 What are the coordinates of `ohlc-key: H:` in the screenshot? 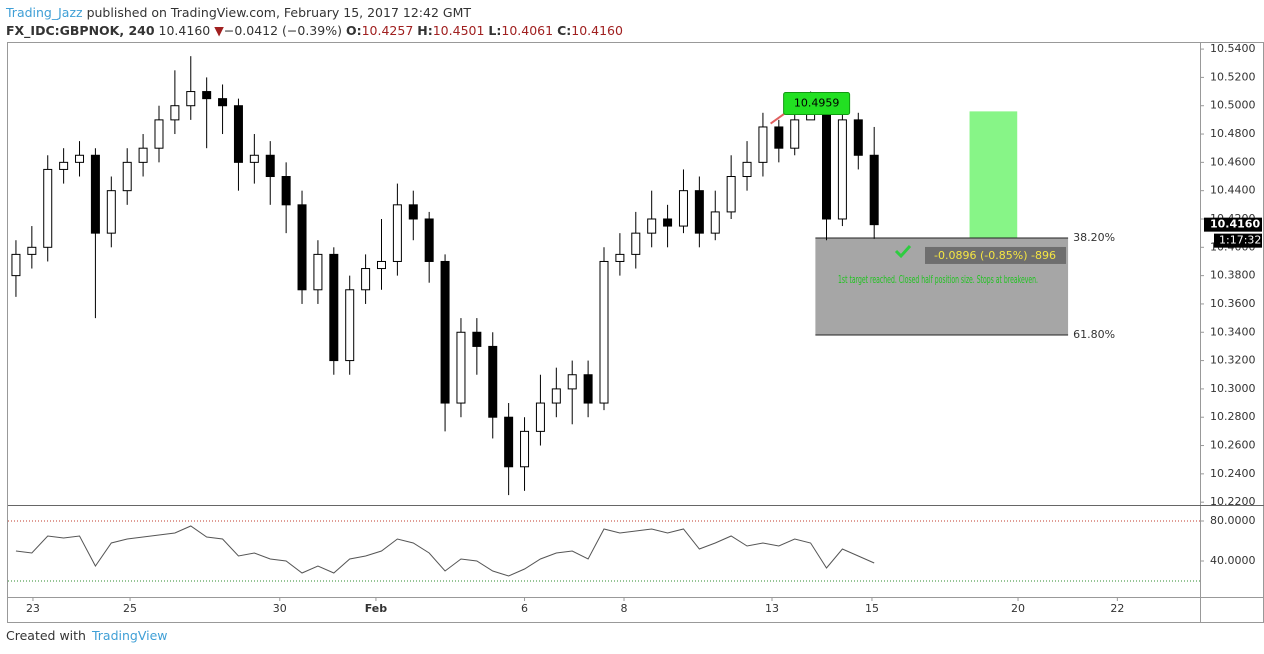 It's located at (425, 30).